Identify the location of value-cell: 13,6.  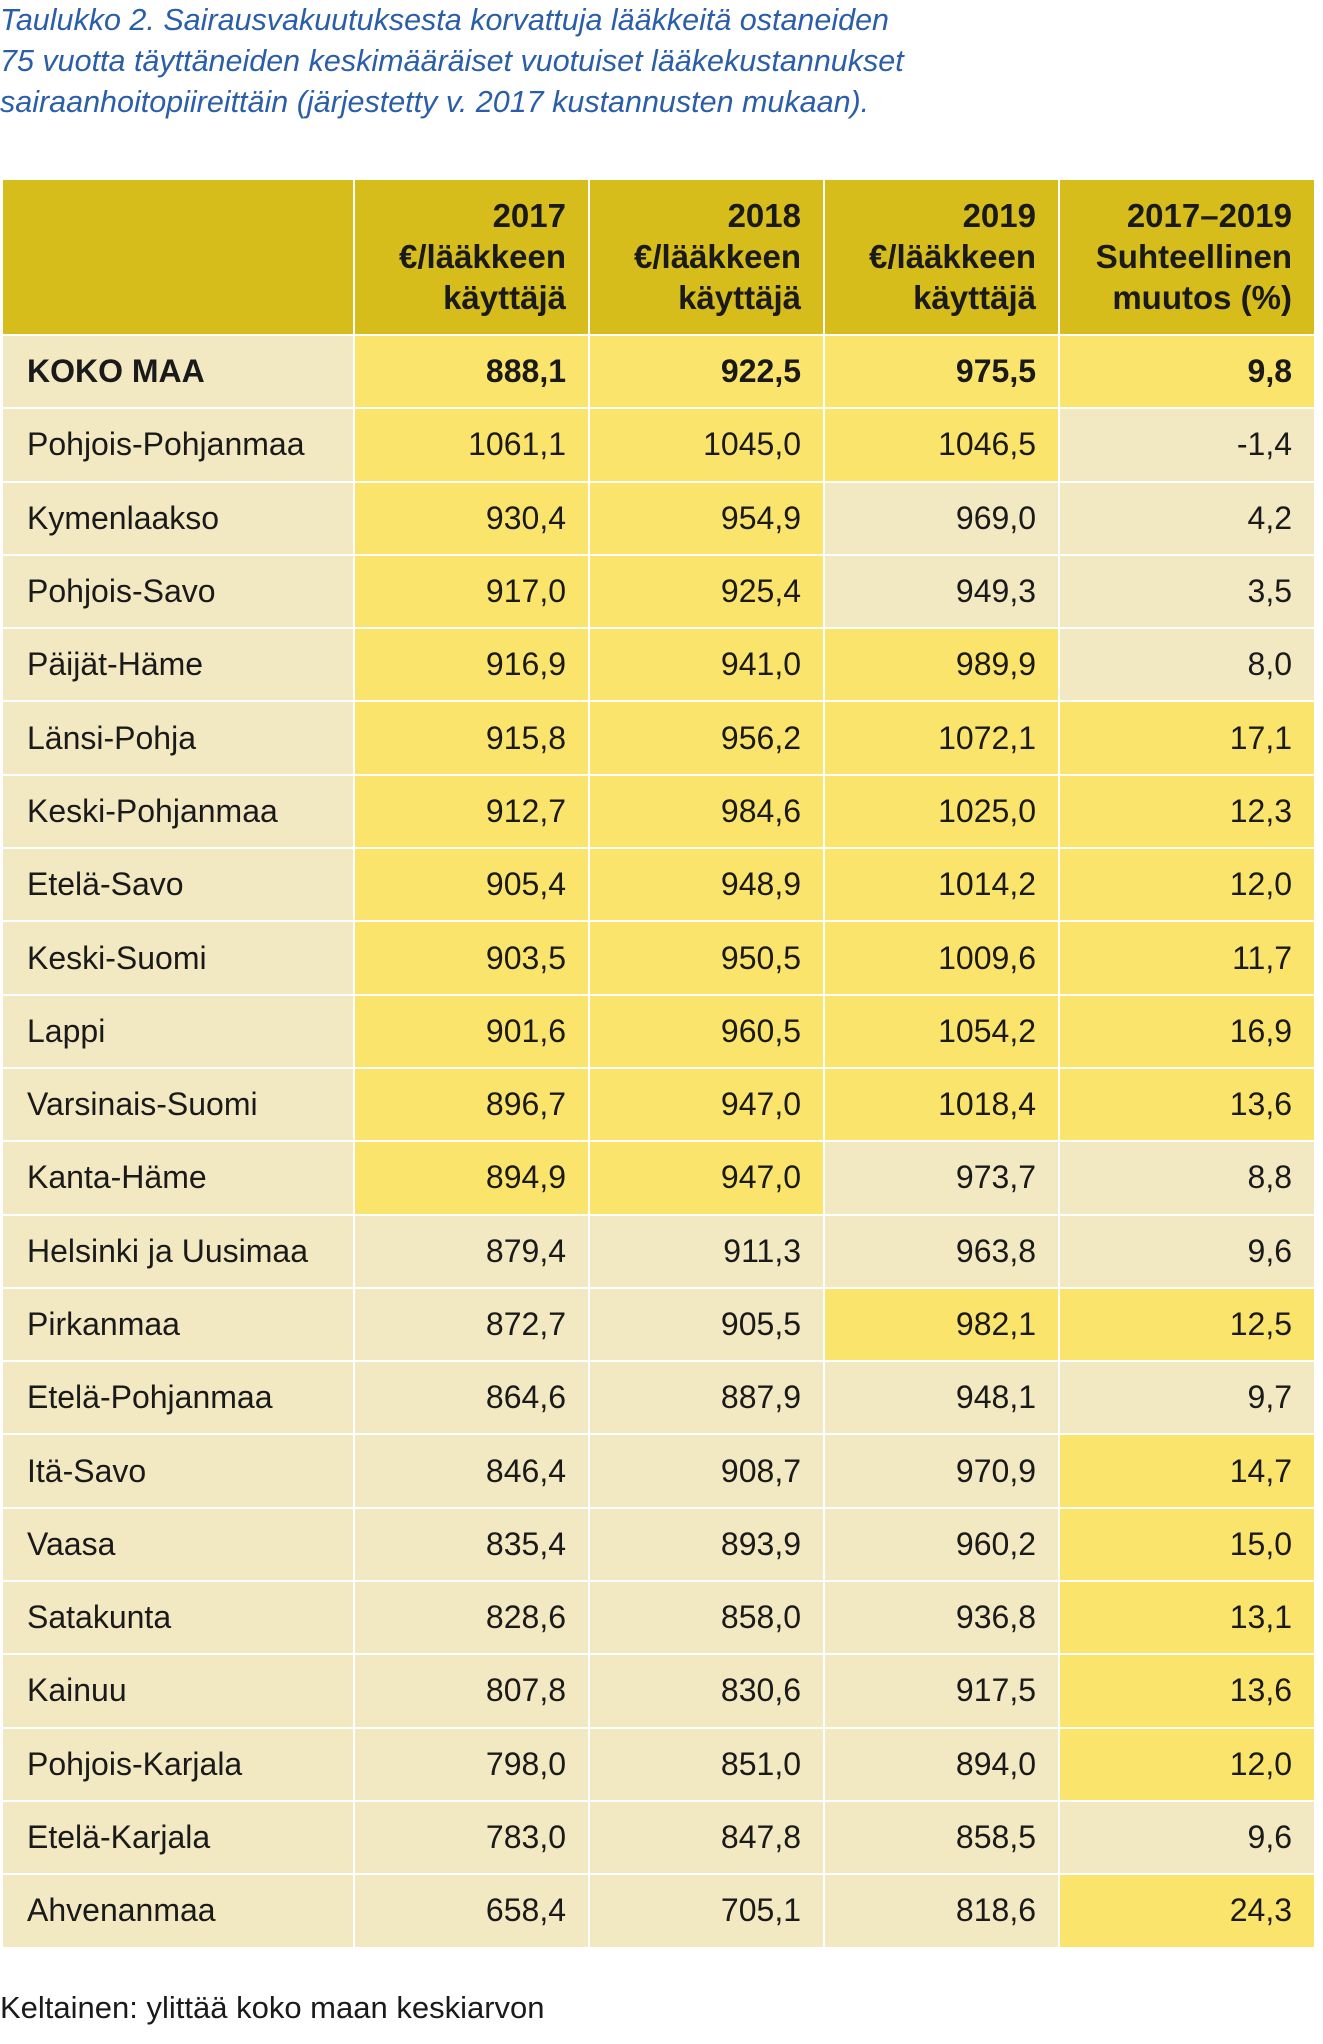
(1187, 1104).